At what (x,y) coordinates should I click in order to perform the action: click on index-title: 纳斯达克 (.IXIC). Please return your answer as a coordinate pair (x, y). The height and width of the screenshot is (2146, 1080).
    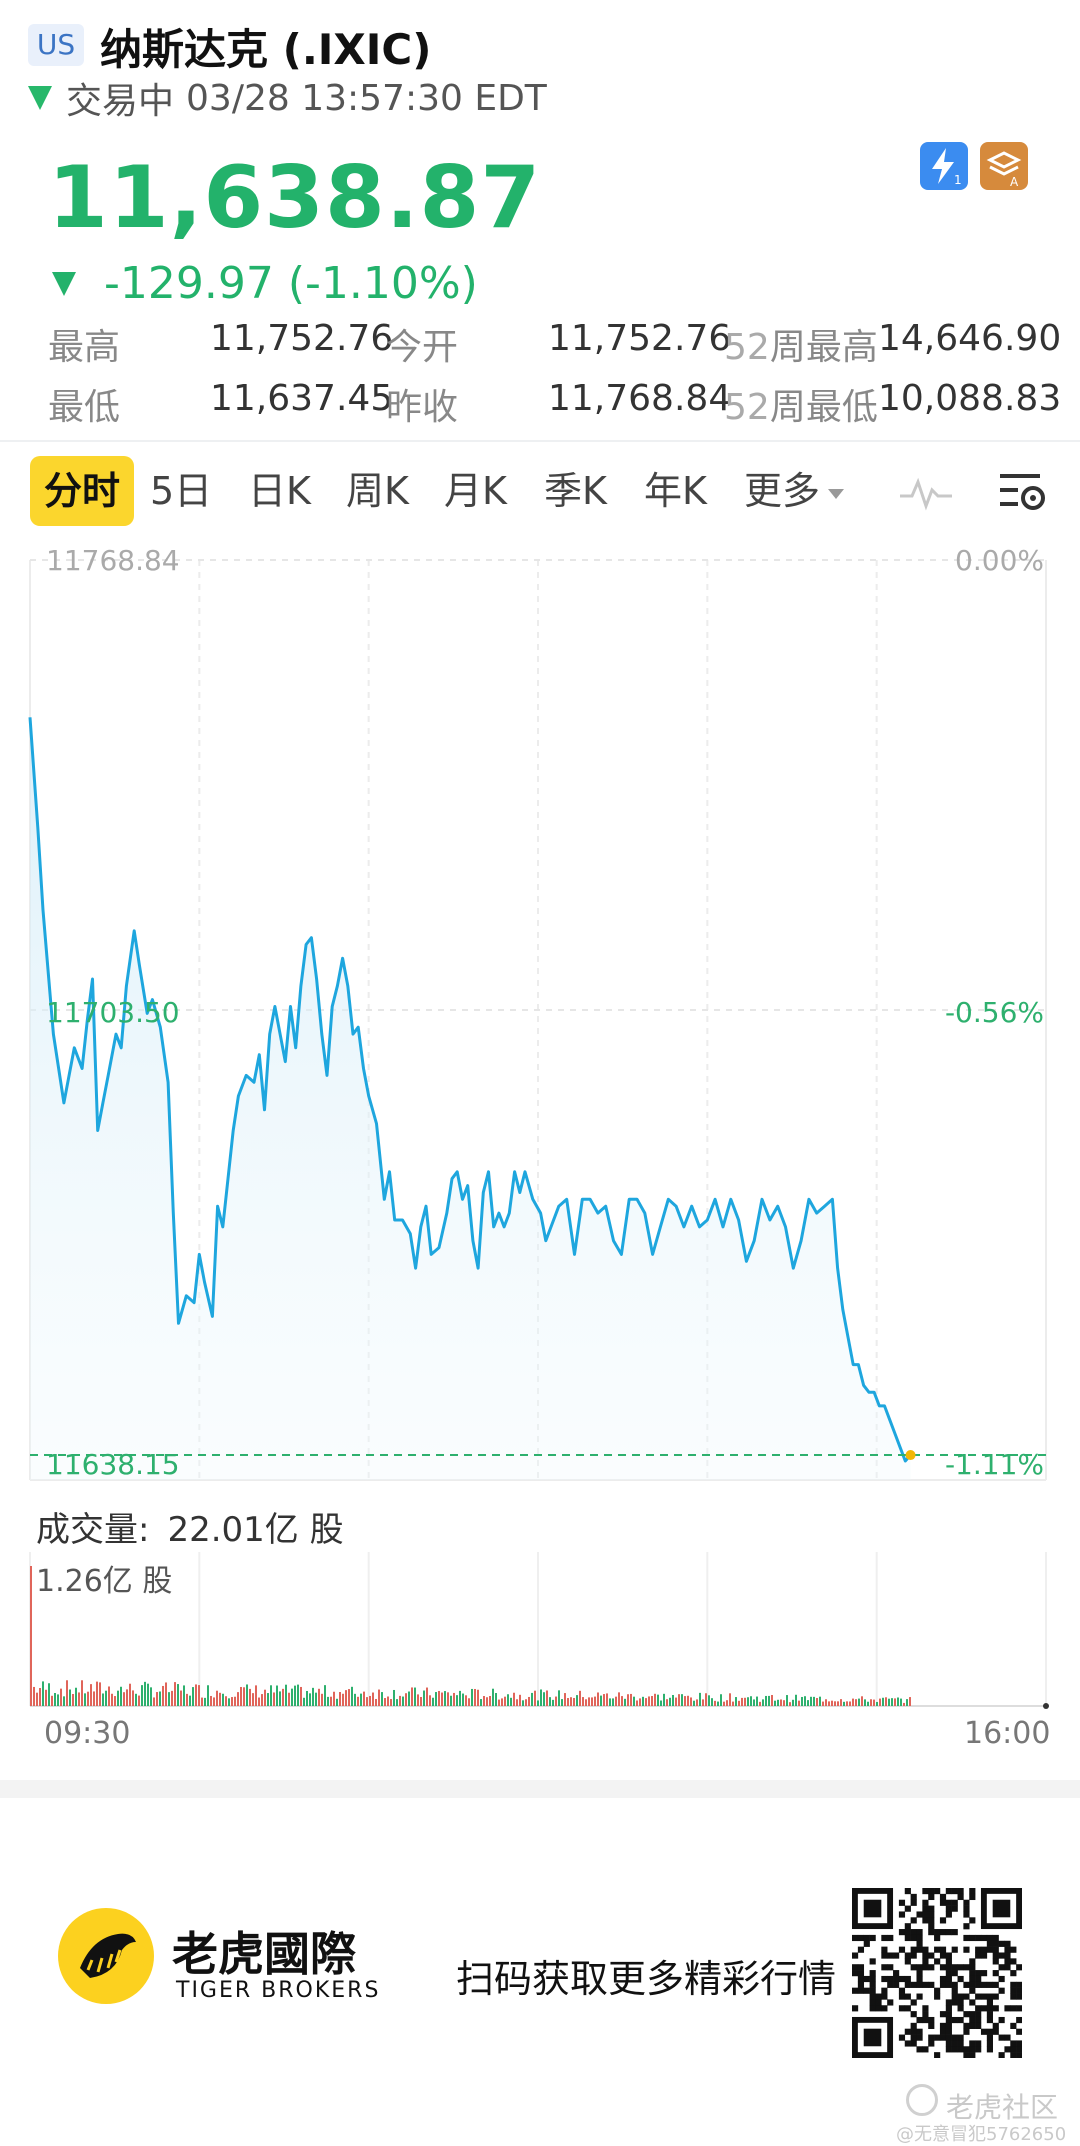
    Looking at the image, I should click on (266, 49).